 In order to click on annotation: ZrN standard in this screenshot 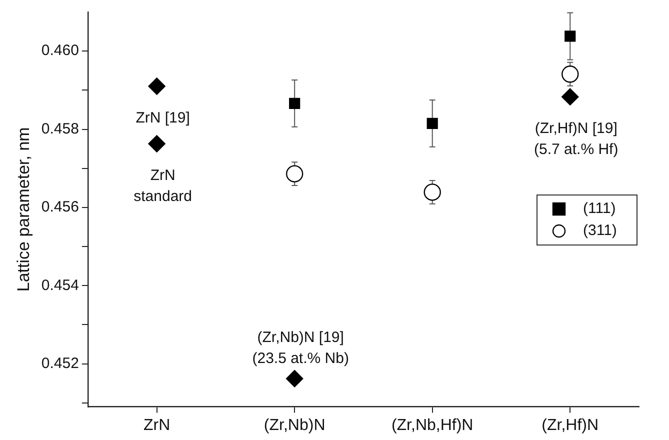, I will do `click(163, 185)`.